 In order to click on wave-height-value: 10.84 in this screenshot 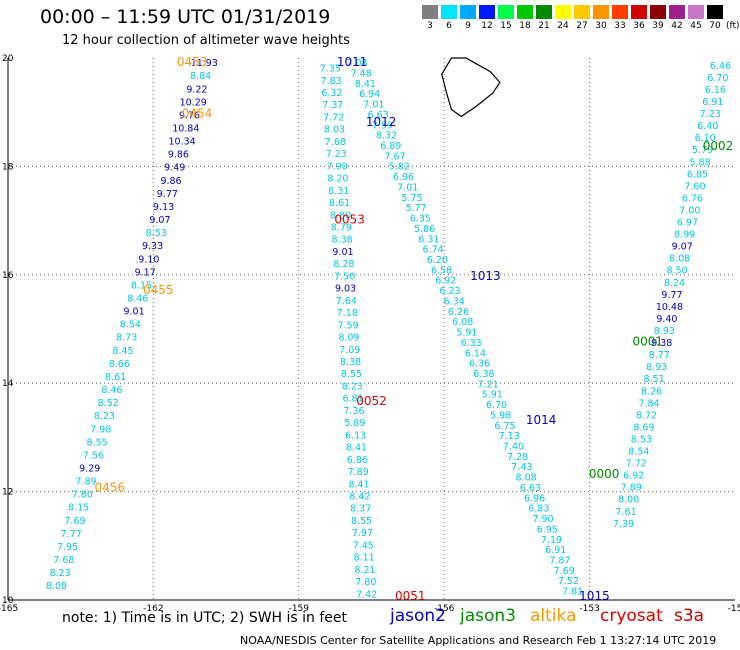, I will do `click(185, 129)`.